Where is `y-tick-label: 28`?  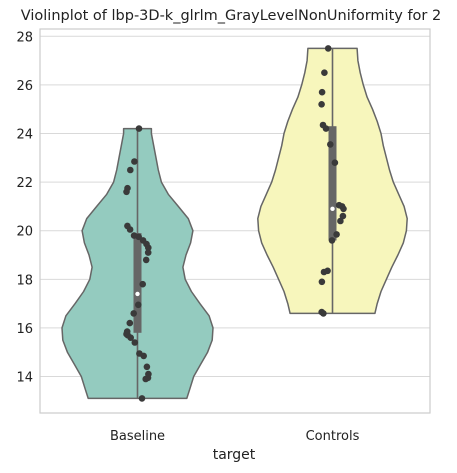
y-tick-label: 28 is located at coordinates (24, 37).